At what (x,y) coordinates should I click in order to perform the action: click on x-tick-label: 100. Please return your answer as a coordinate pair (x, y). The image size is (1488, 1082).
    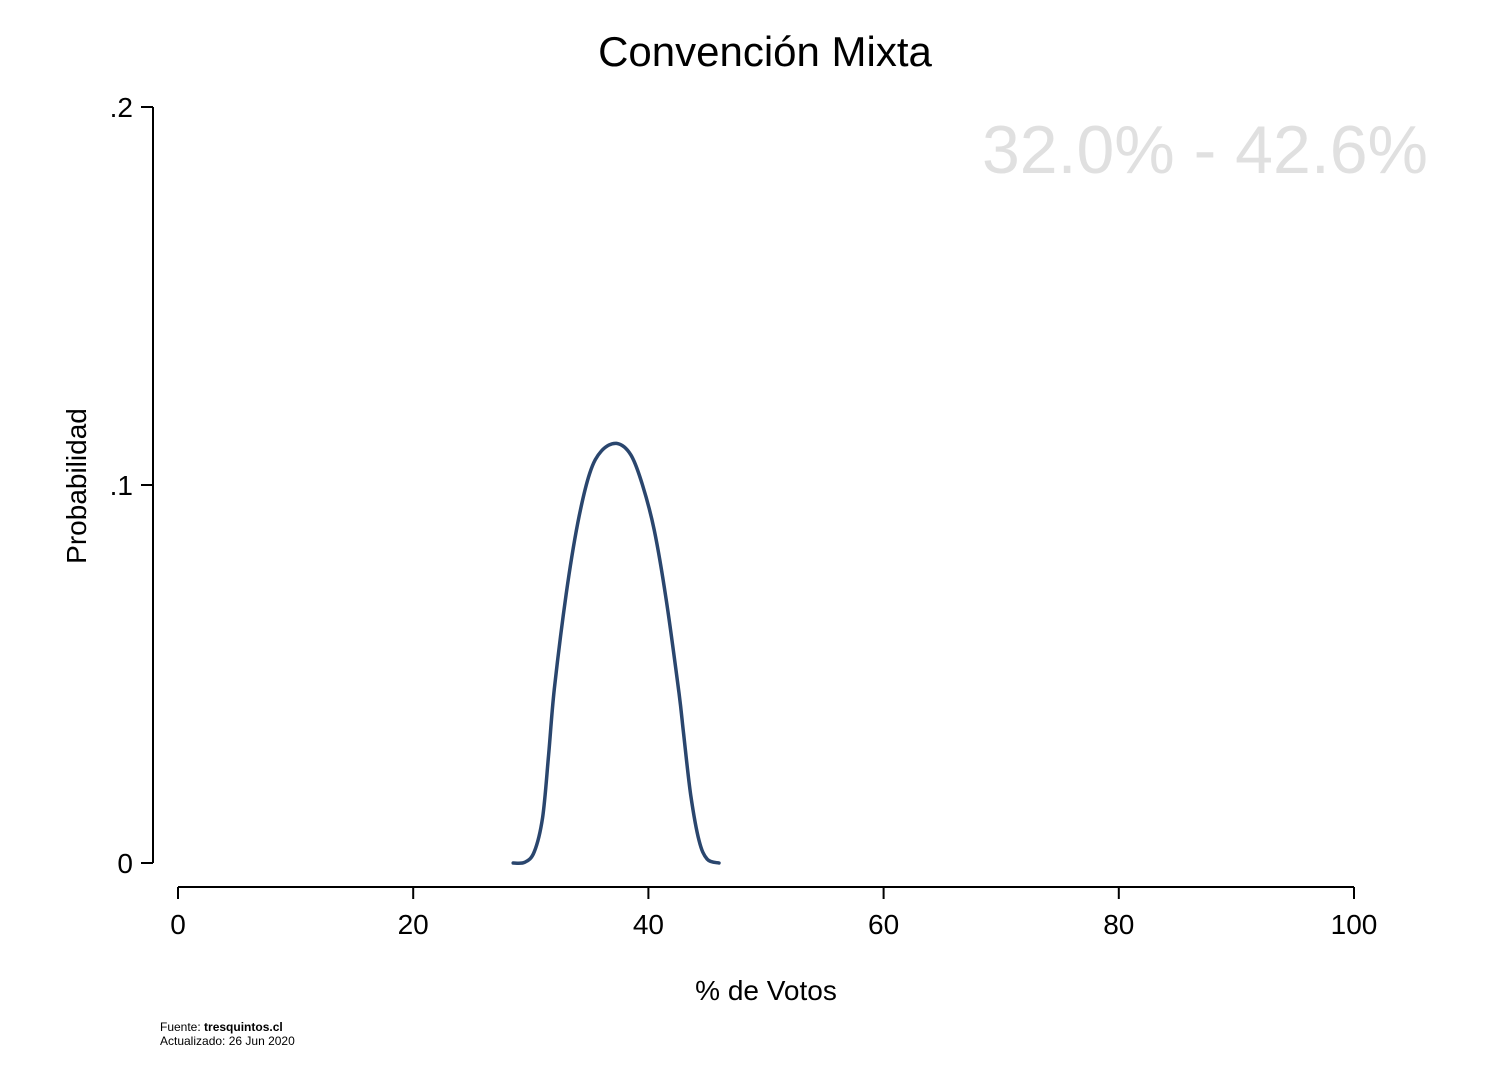
    Looking at the image, I should click on (1354, 924).